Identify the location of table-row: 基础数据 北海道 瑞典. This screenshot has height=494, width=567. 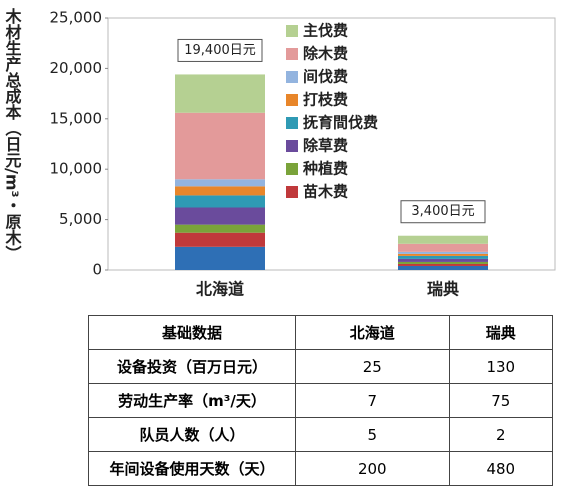
(321, 332).